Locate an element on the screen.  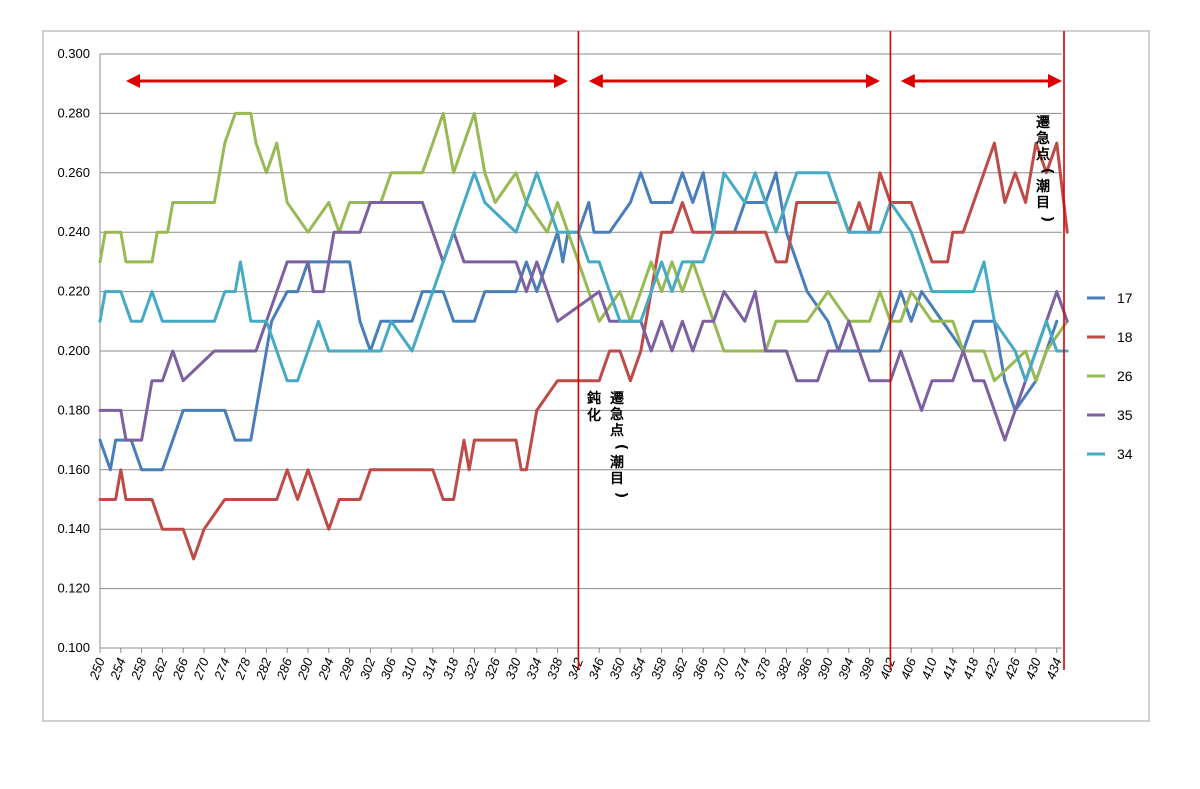
y-tick-label: 0.100 is located at coordinates (73, 647).